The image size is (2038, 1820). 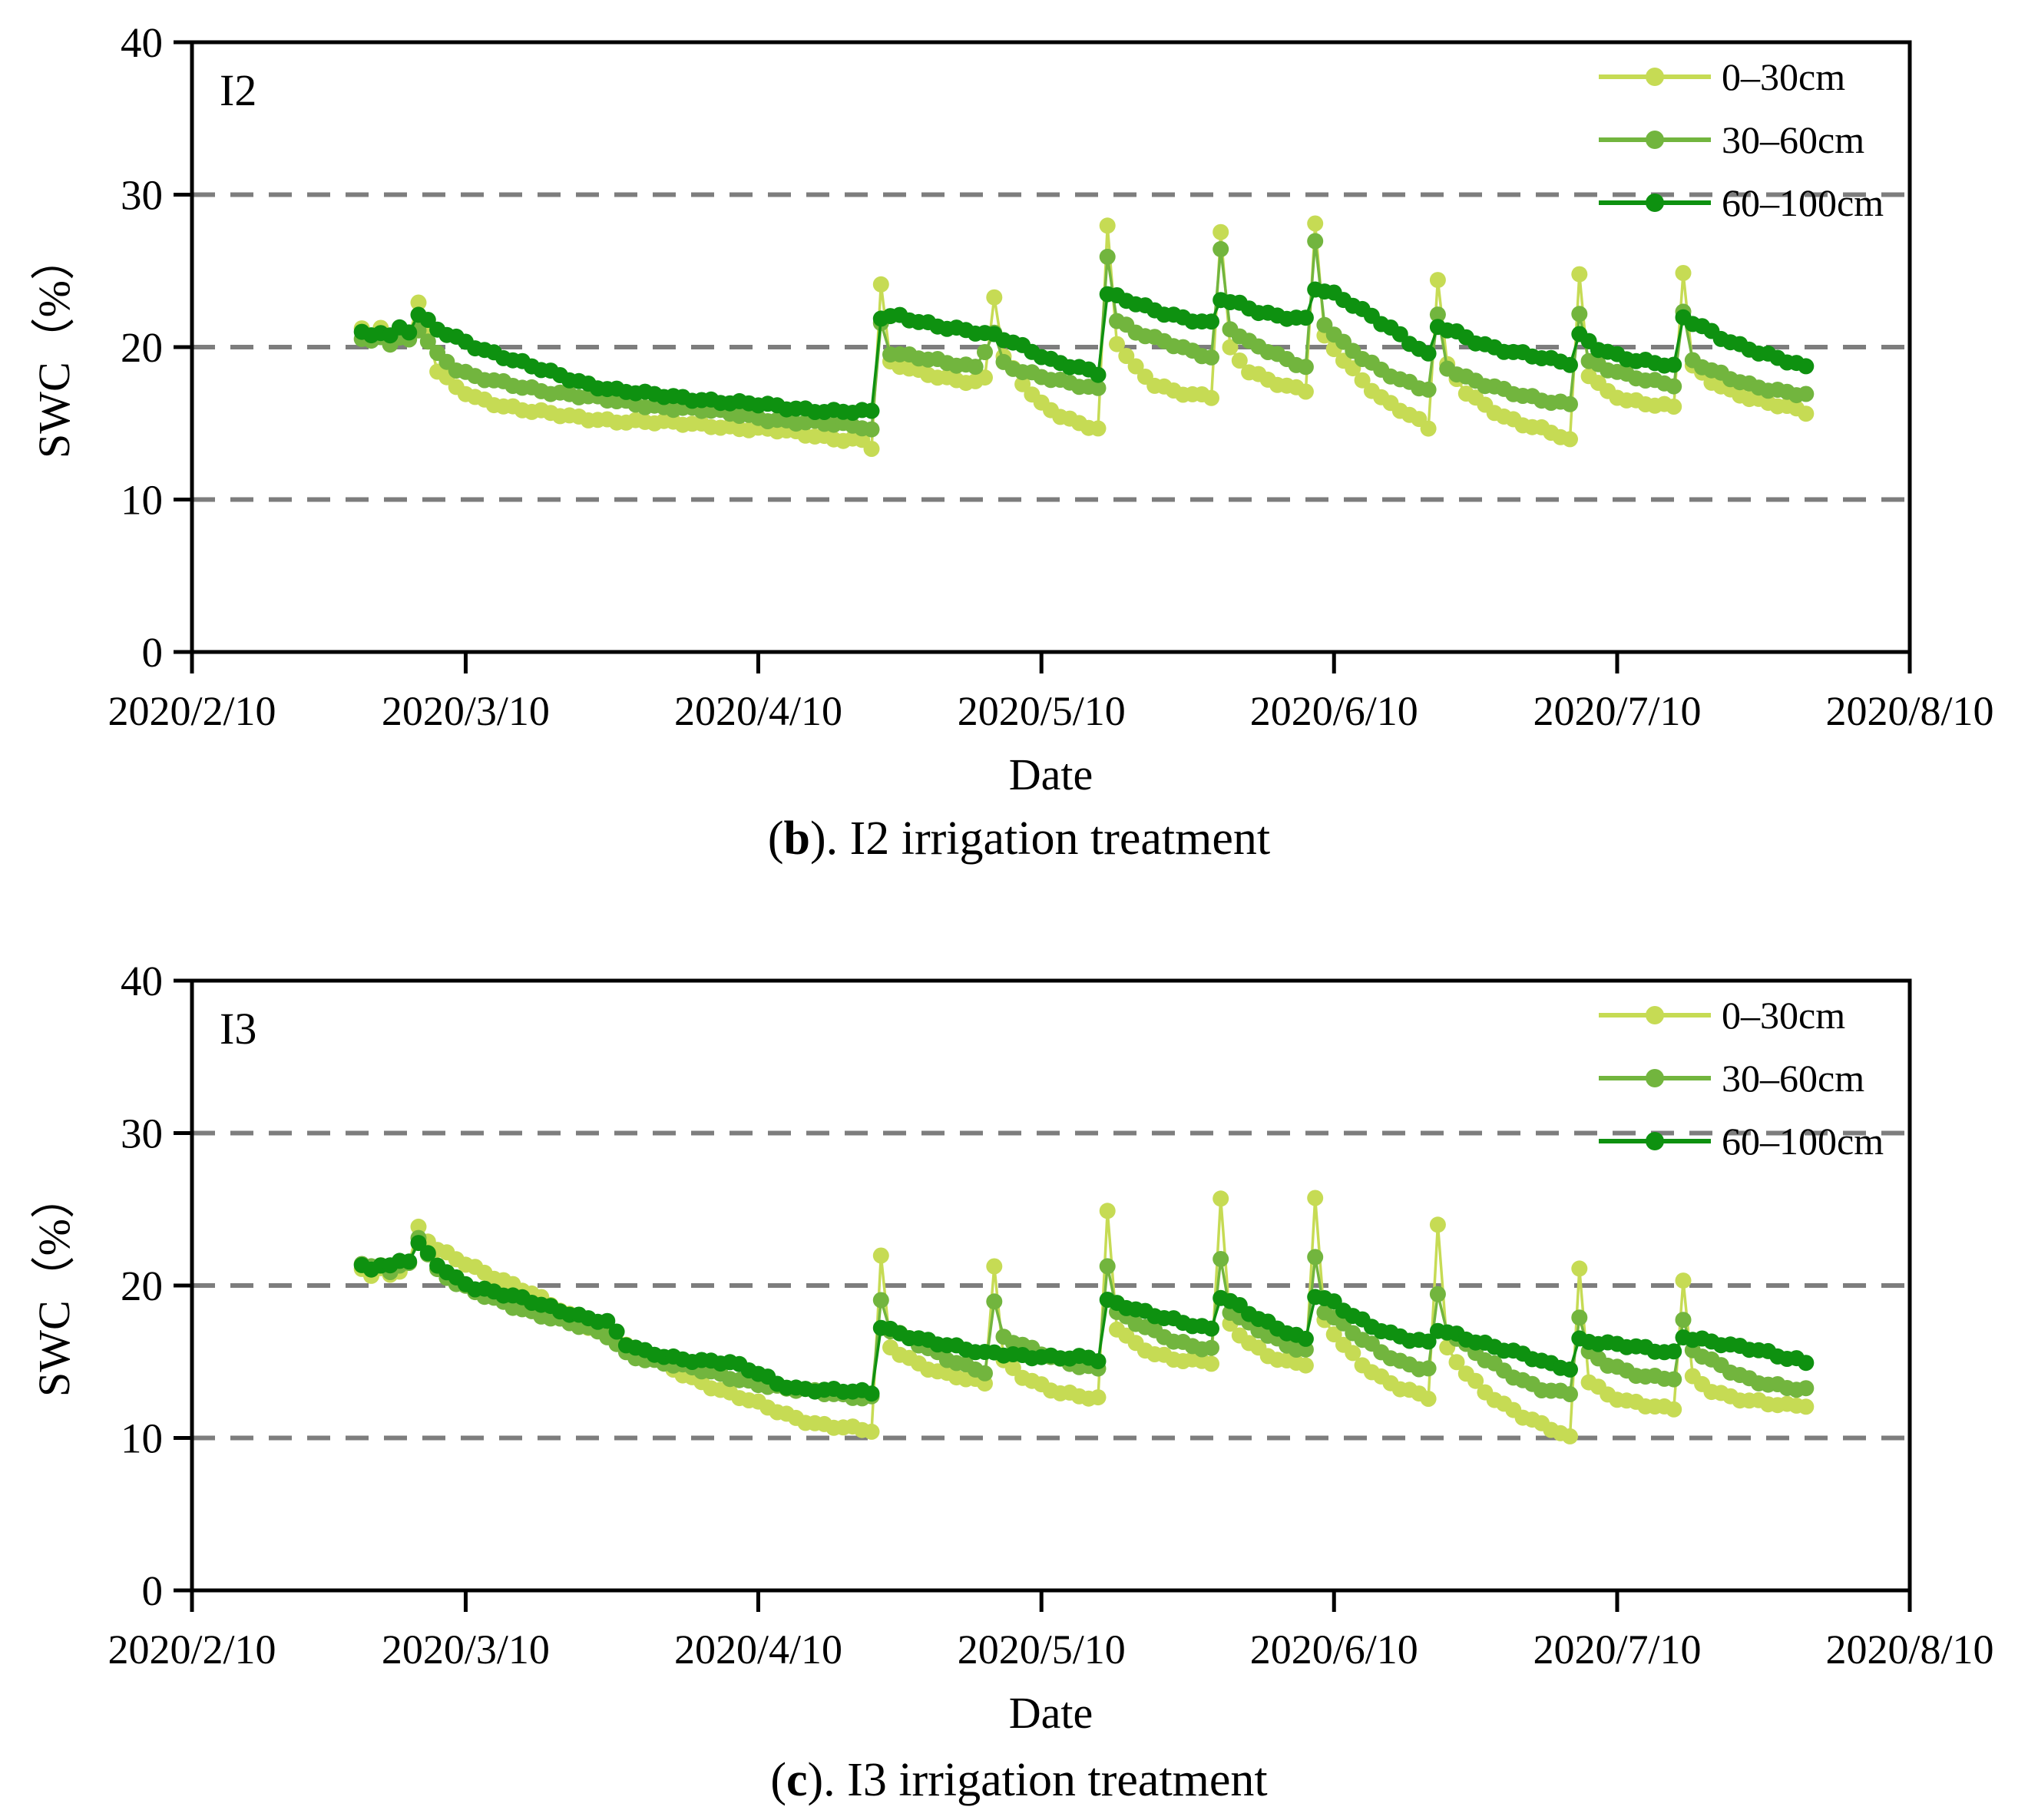 I want to click on legend: 0–30cm 30–60cm 60–100cm, so click(x=1741, y=1078).